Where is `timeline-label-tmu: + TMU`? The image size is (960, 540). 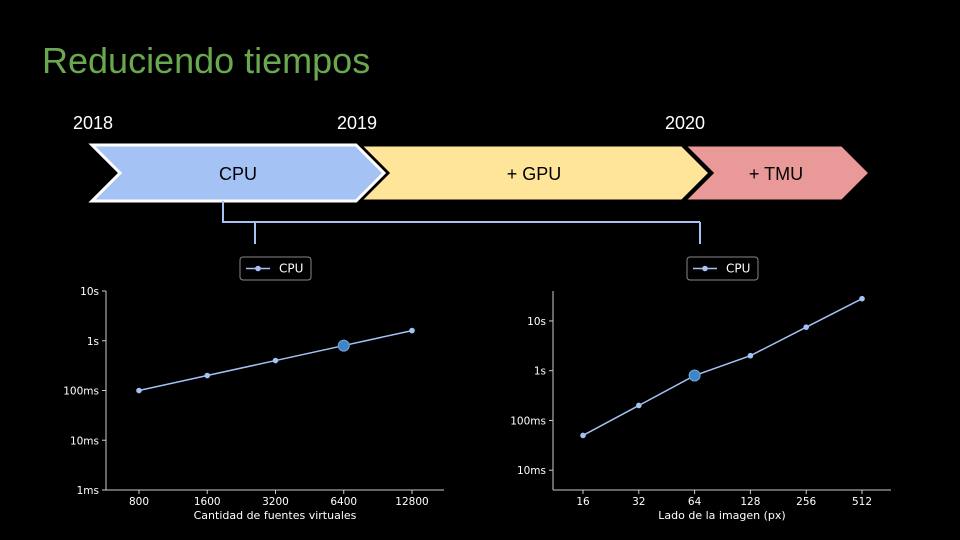
timeline-label-tmu: + TMU is located at coordinates (776, 174).